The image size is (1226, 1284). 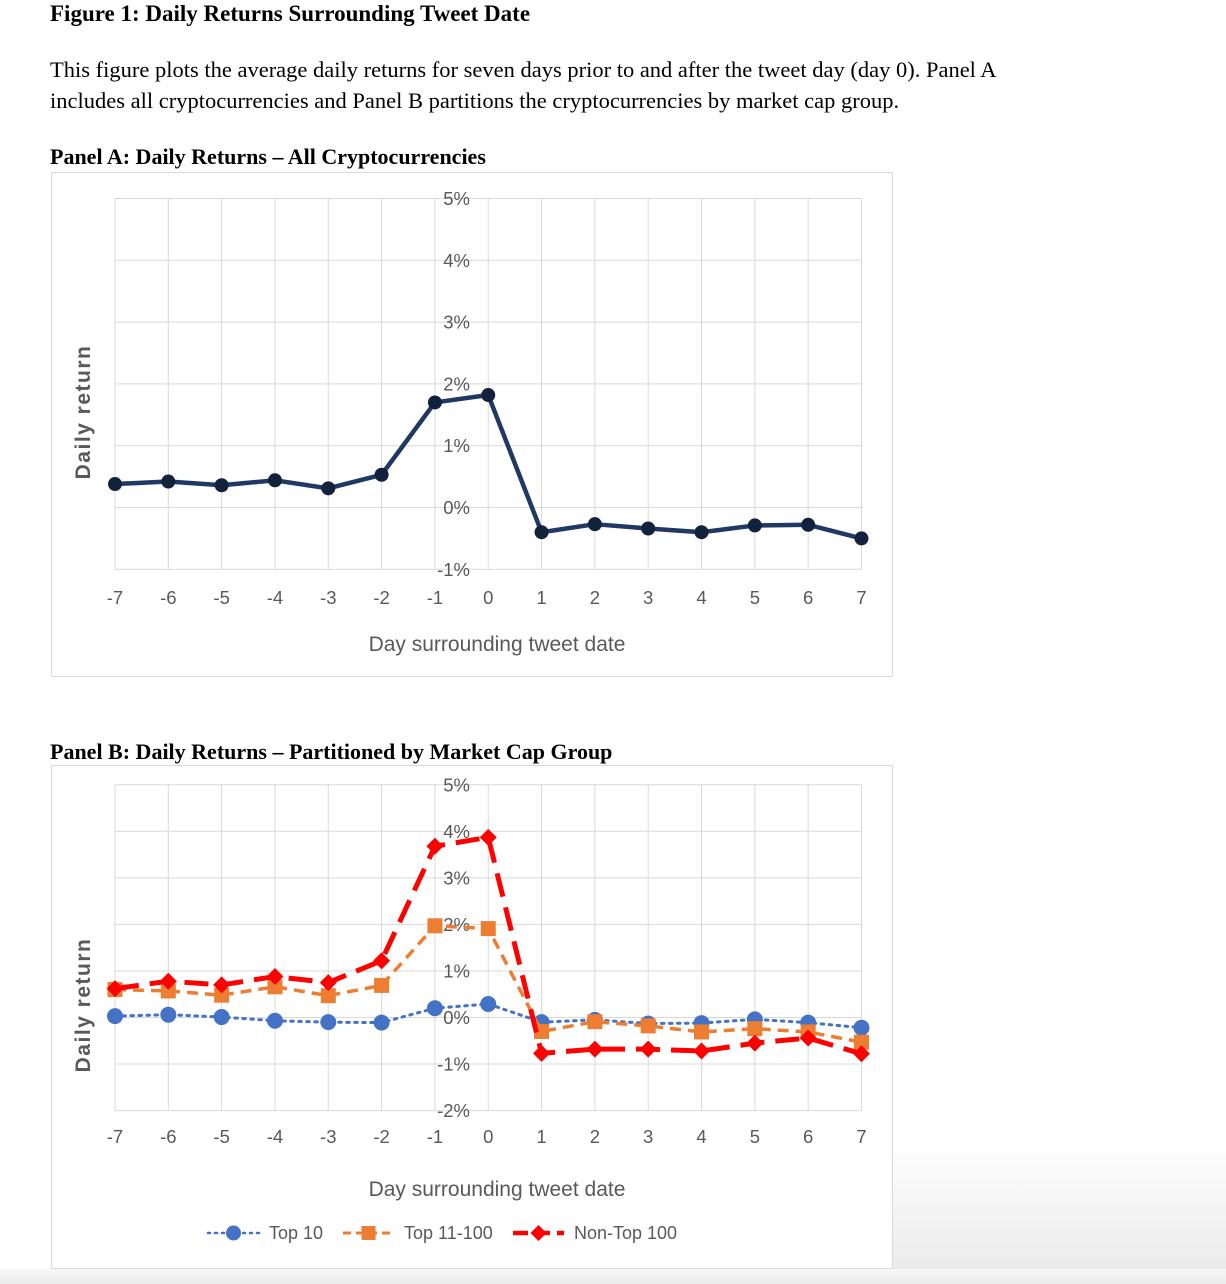 What do you see at coordinates (538, 1233) in the screenshot?
I see `legend-non-top-100-marker` at bounding box center [538, 1233].